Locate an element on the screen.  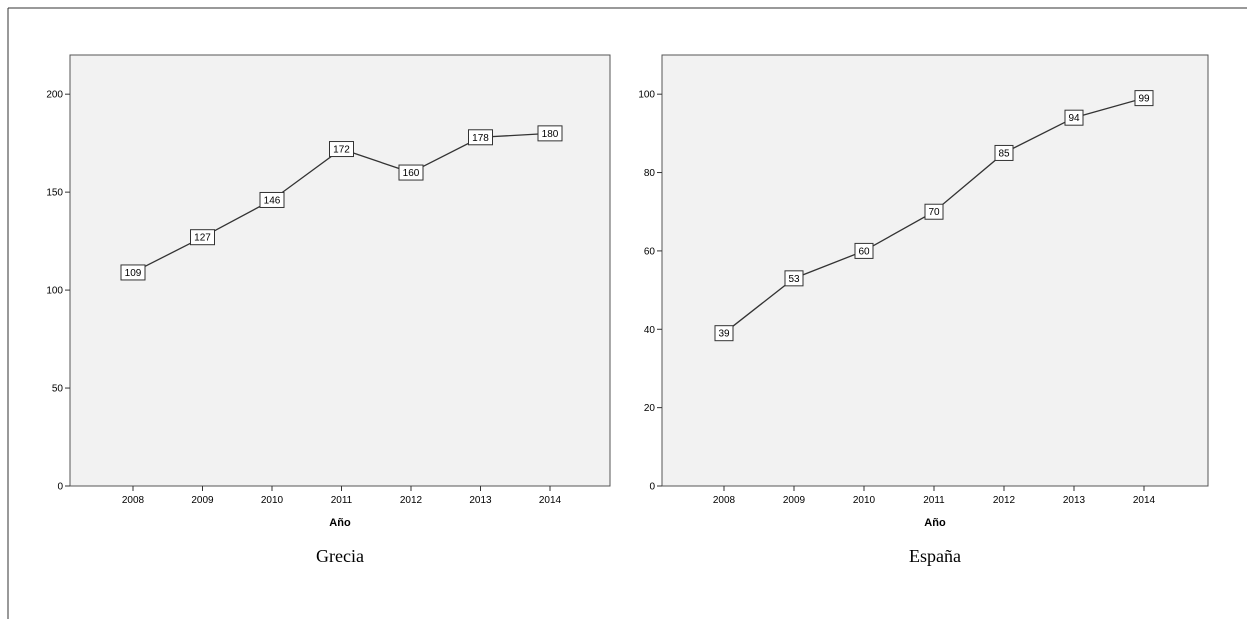
data-point-label: 39 is located at coordinates (724, 334).